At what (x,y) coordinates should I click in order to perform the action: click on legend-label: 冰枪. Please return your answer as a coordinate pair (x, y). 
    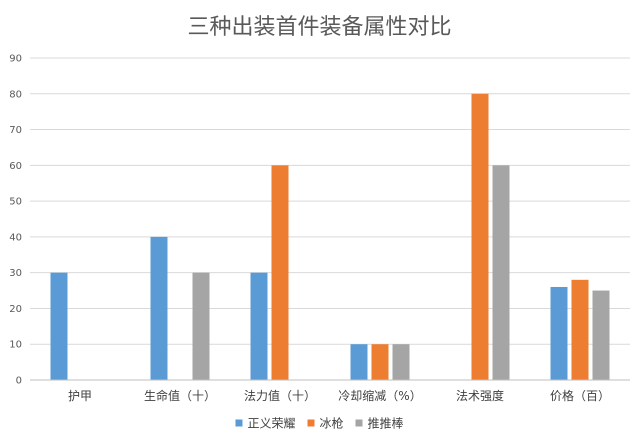
    Looking at the image, I should click on (331, 423).